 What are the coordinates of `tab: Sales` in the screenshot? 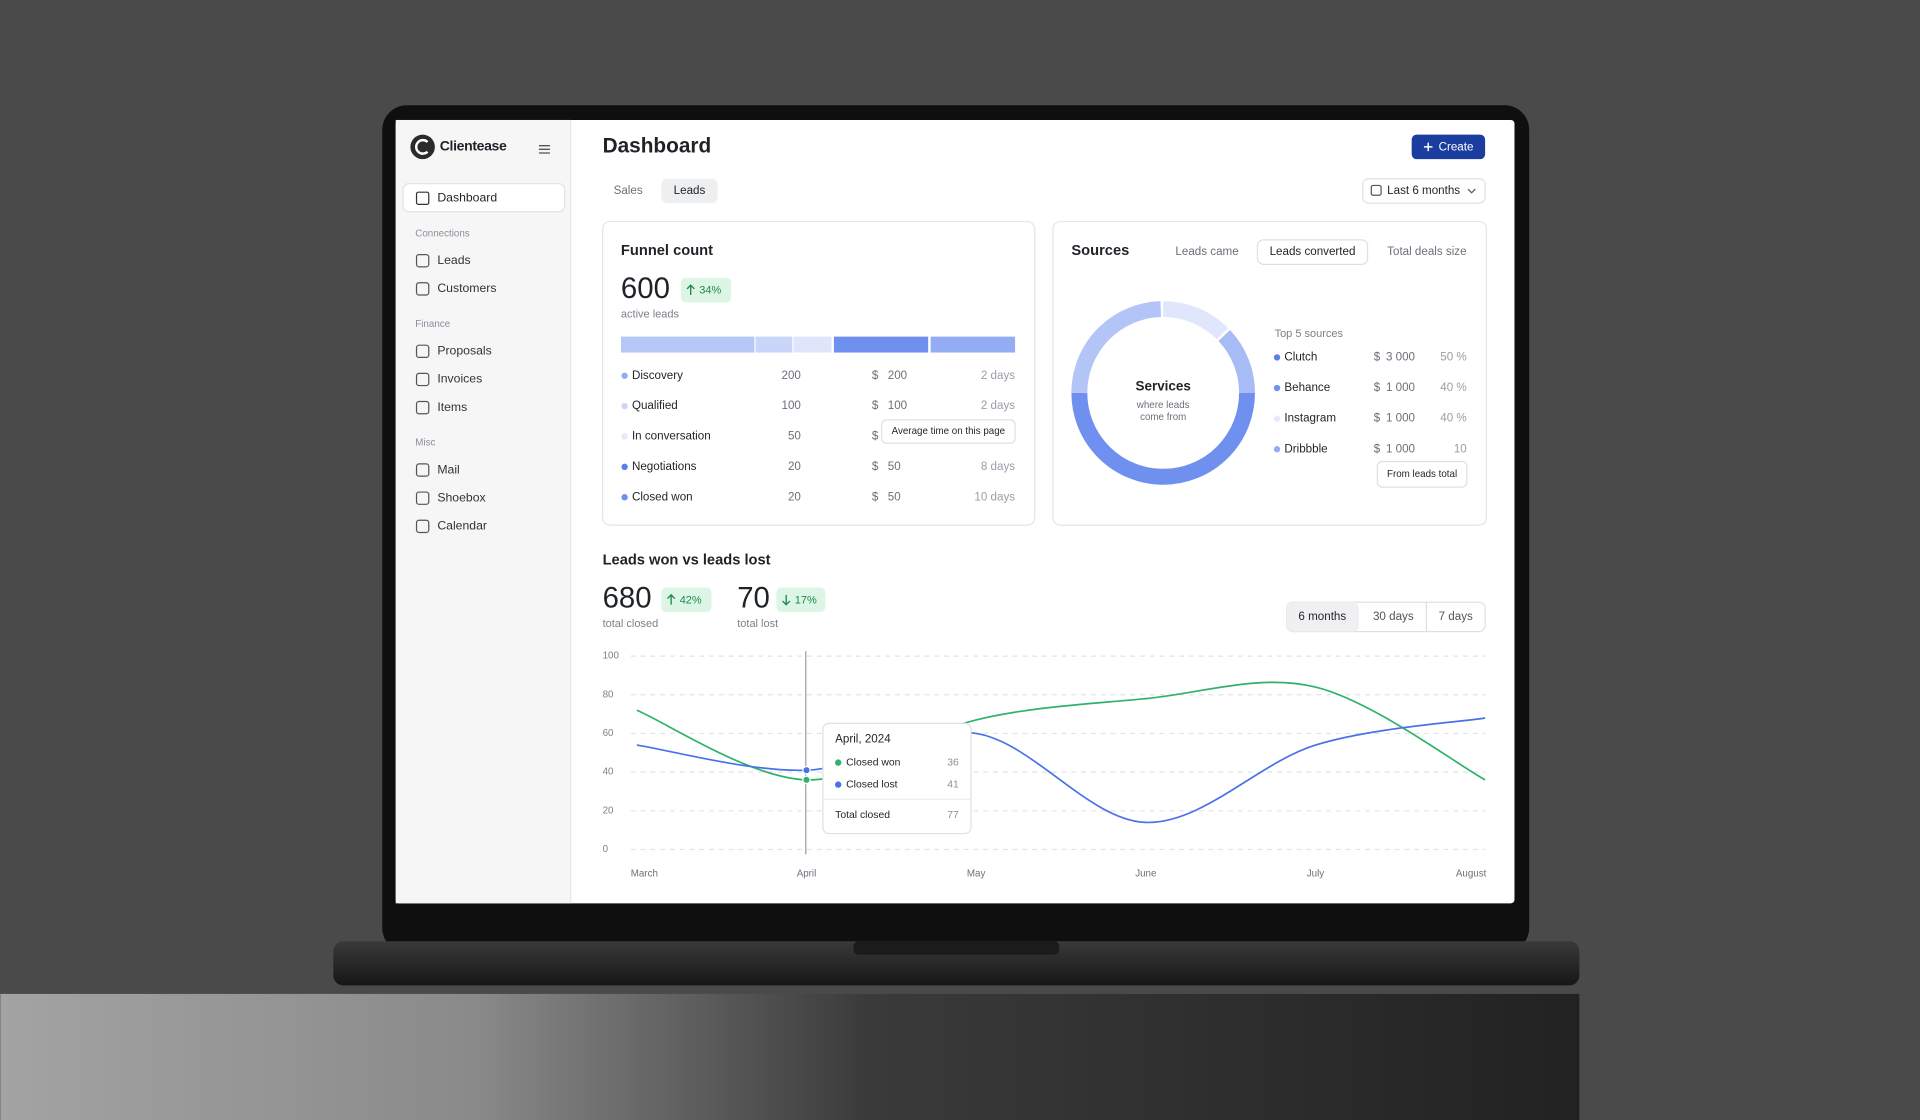 It's located at (628, 190).